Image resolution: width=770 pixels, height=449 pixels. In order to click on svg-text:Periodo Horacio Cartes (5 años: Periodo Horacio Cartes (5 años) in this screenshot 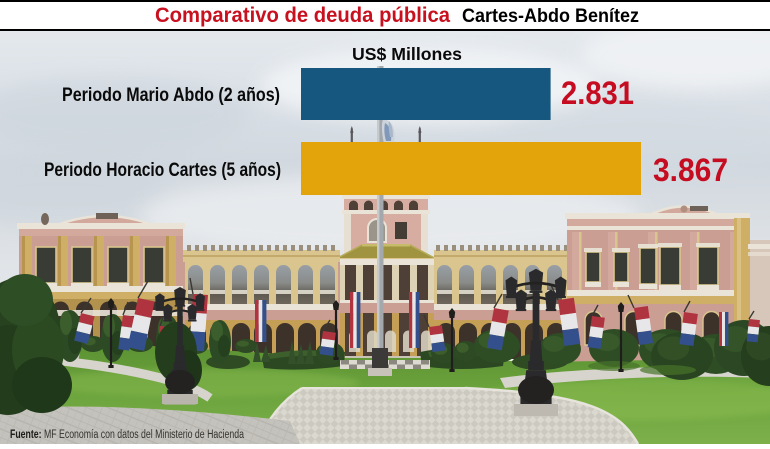, I will do `click(162, 170)`.